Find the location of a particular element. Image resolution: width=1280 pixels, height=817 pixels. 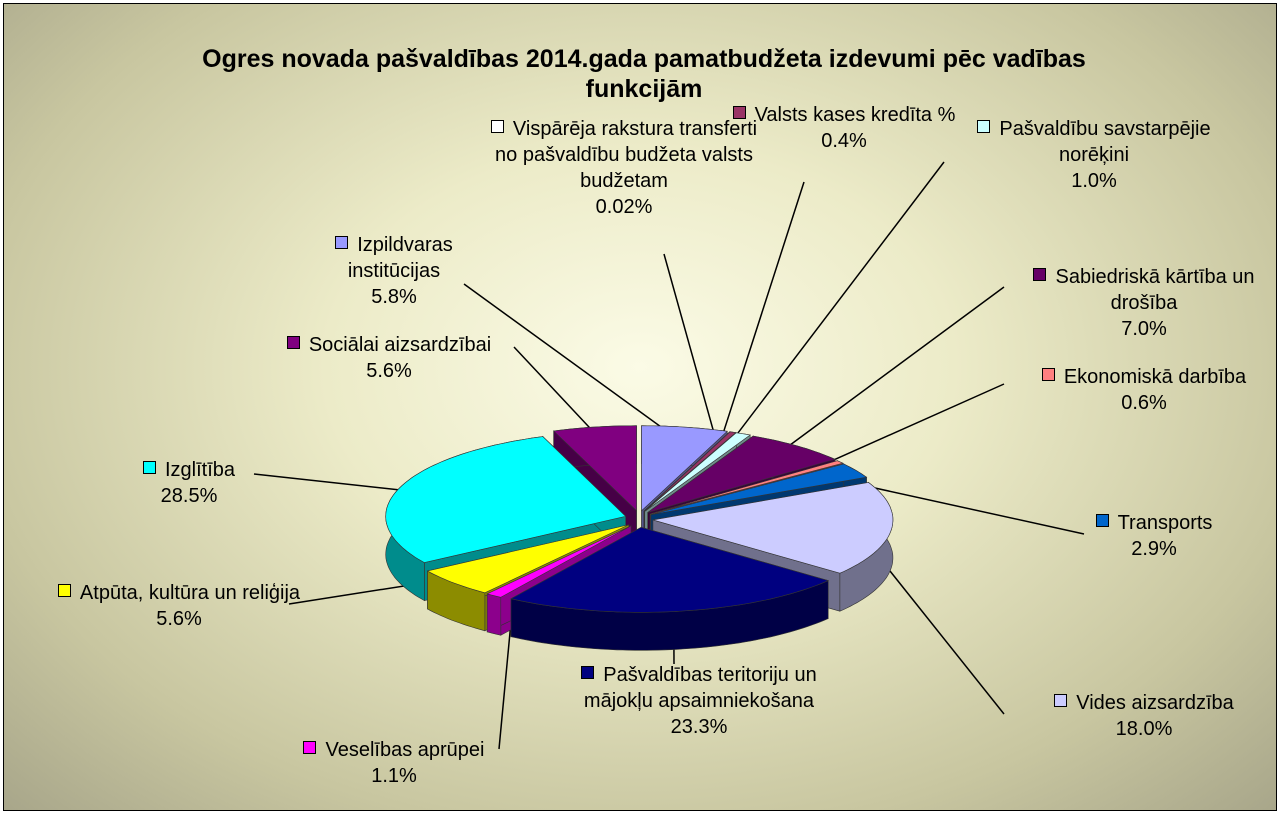

category-label: Sabiedriskā kārtība un drošība is located at coordinates (1154, 290).